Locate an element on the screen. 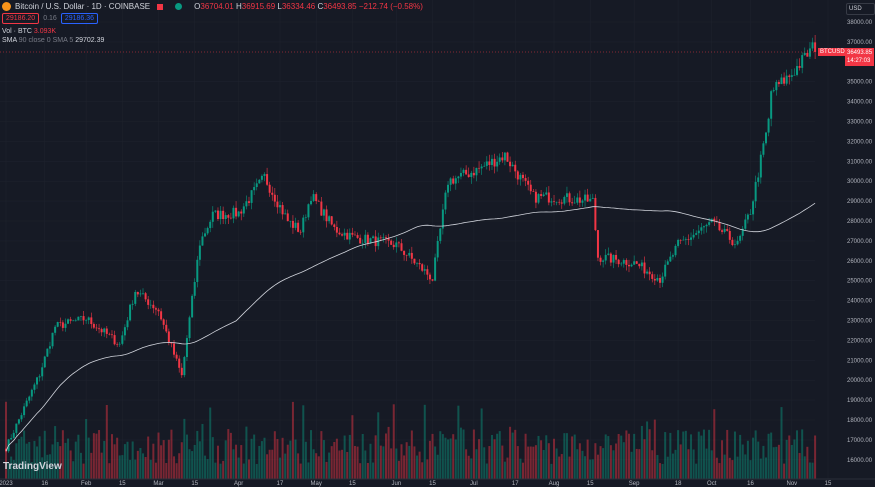 The image size is (875, 487). x-tick-label: Jul is located at coordinates (474, 484).